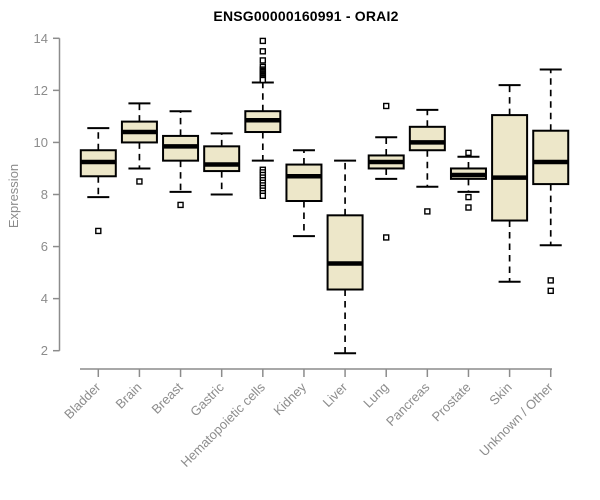 This screenshot has width=600, height=500. Describe the element at coordinates (304, 183) in the screenshot. I see `box-kidney` at that location.